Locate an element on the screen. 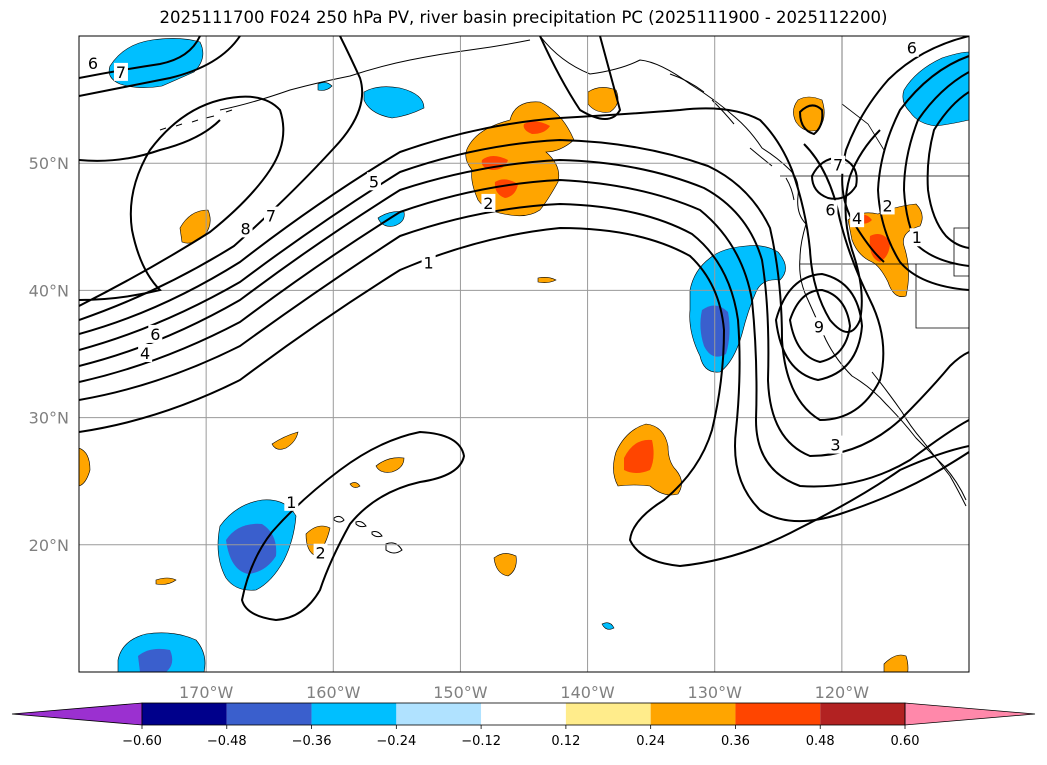 The image size is (1047, 765). lat-tick-label: 30°N is located at coordinates (49, 418).